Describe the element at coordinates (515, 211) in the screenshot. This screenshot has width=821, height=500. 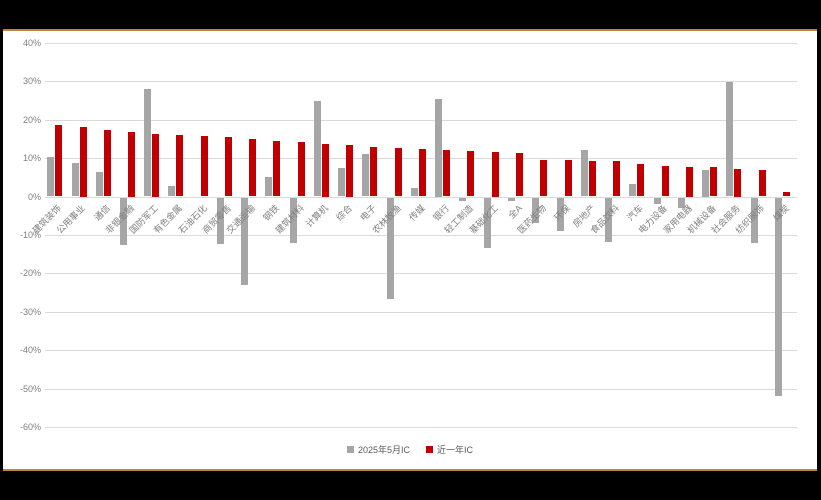
I see `x-axis-category-label: 全A` at that location.